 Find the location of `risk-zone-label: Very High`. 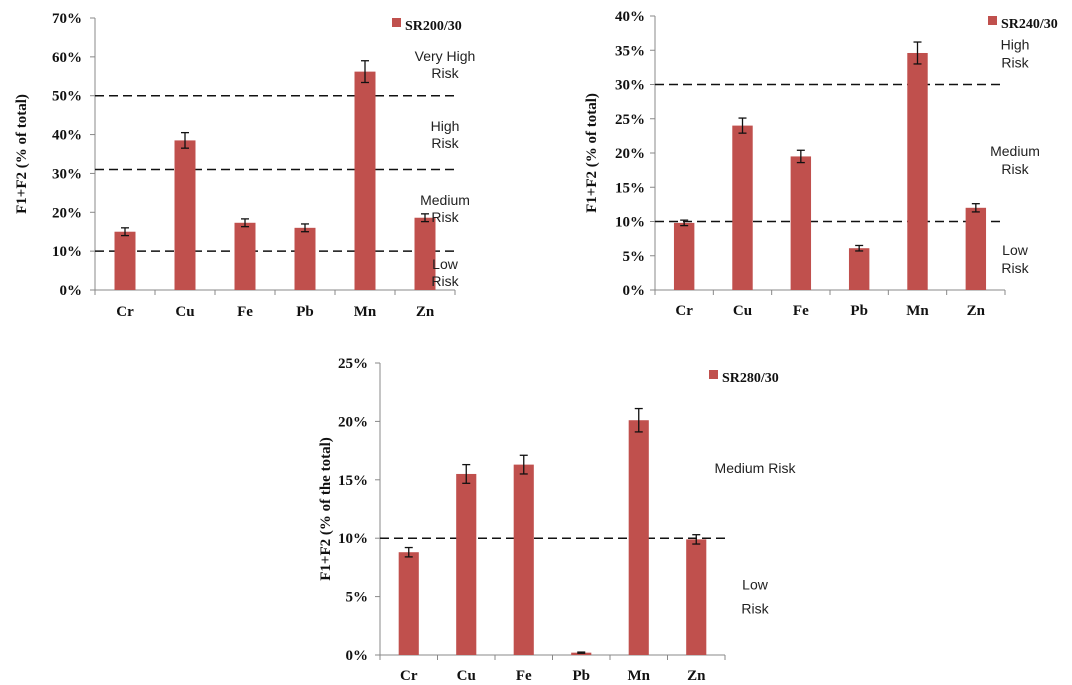

risk-zone-label: Very High is located at coordinates (445, 56).